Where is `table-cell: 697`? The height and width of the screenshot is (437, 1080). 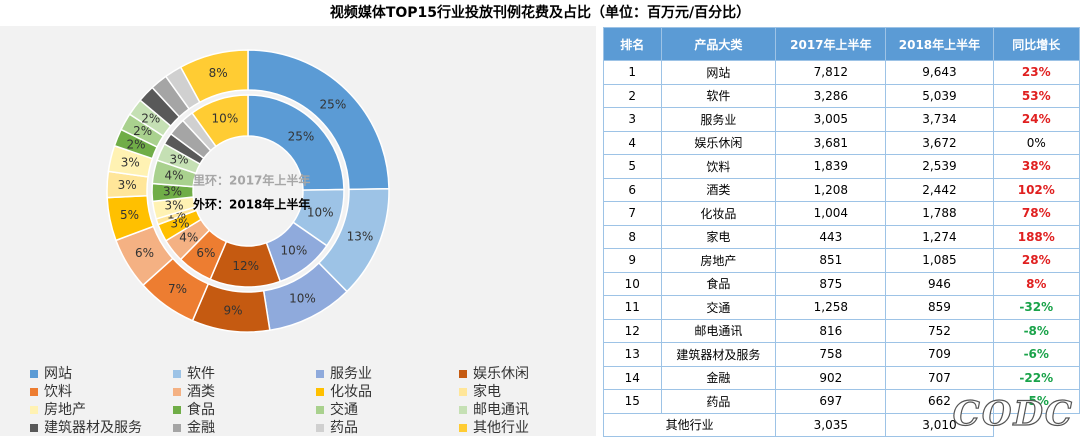 table-cell: 697 is located at coordinates (831, 401).